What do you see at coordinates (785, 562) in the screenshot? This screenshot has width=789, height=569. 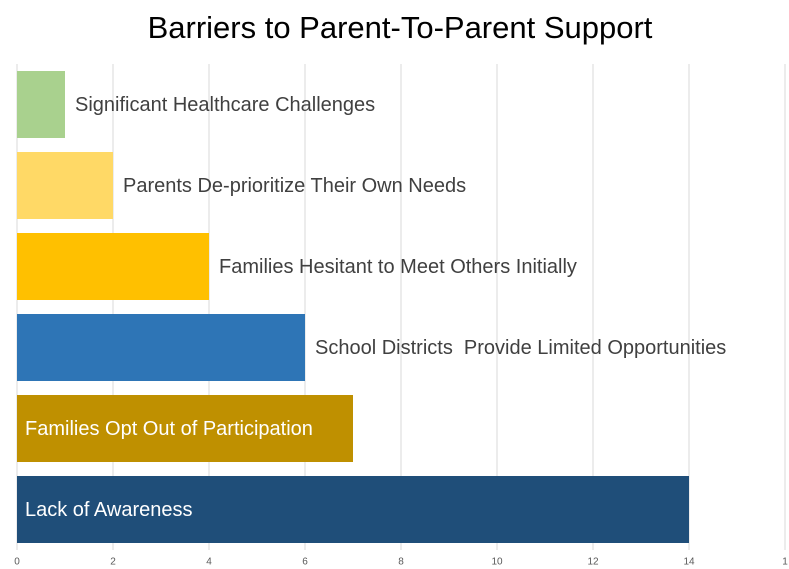 I see `x-tick-label: 1` at bounding box center [785, 562].